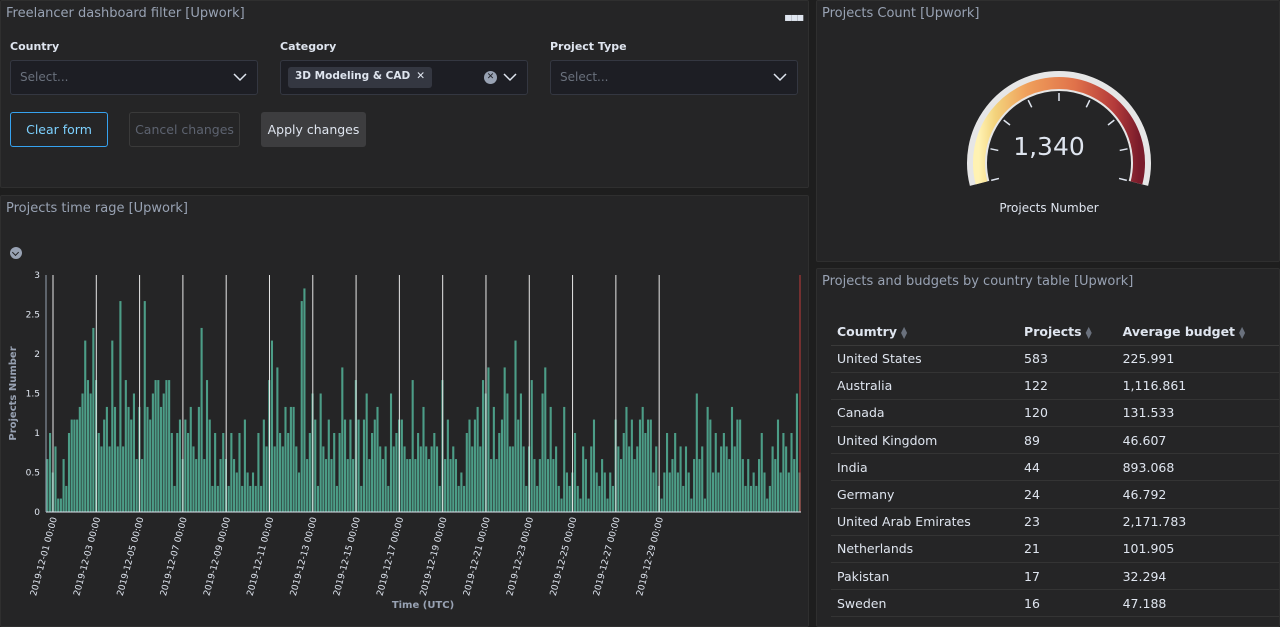 The image size is (1280, 627). What do you see at coordinates (16, 253) in the screenshot?
I see `collapse-icon` at bounding box center [16, 253].